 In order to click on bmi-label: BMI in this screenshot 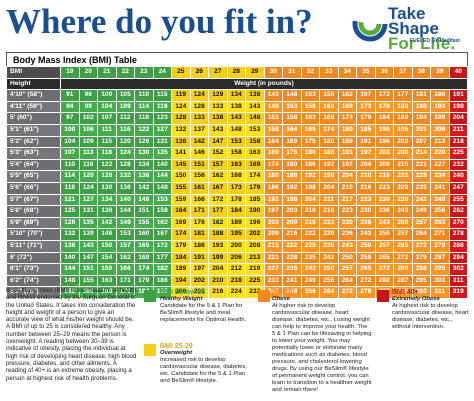, I will do `click(33, 72)`.